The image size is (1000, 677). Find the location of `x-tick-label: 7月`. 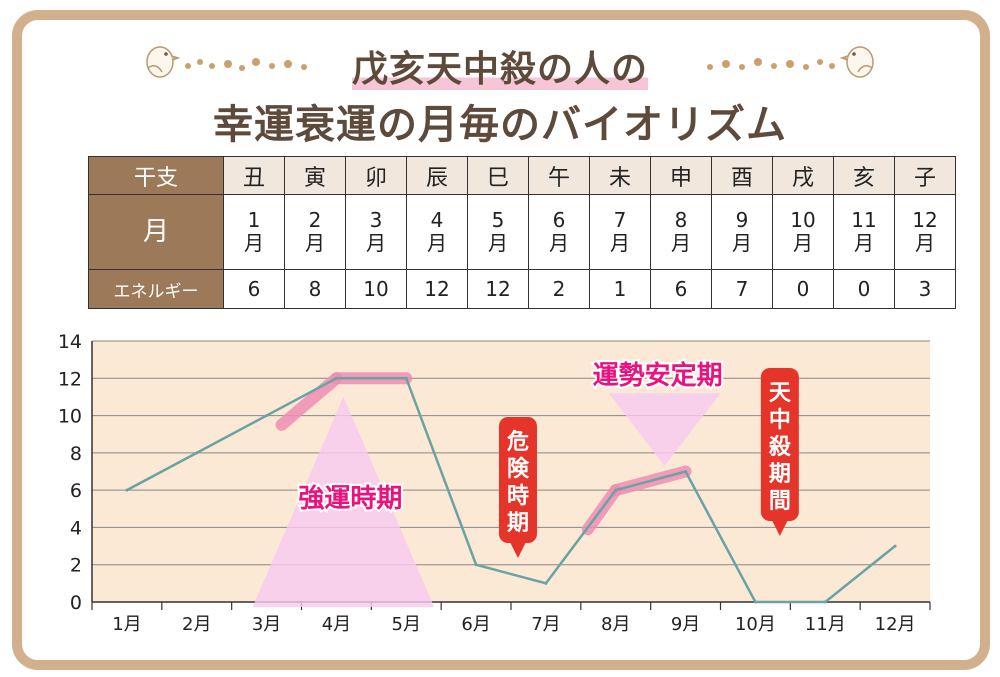

x-tick-label: 7月 is located at coordinates (545, 624).